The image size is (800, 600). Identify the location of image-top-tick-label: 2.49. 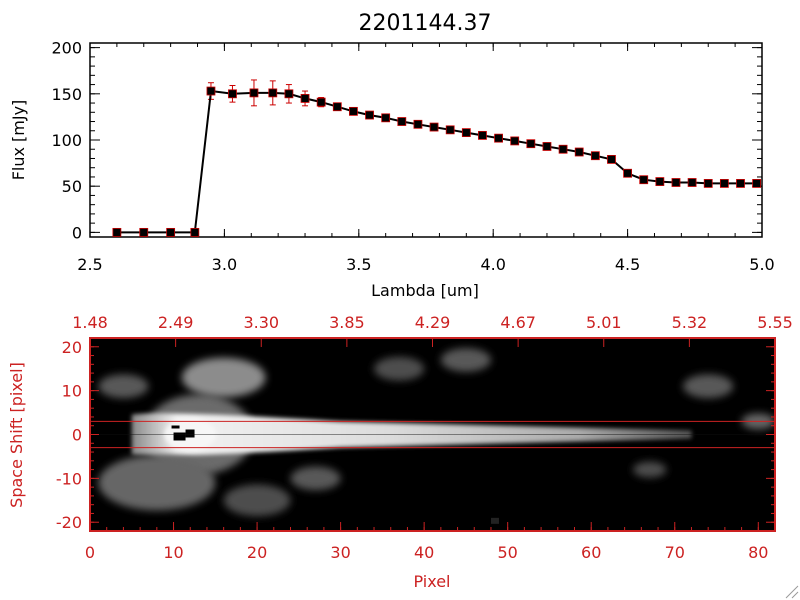
(176, 322).